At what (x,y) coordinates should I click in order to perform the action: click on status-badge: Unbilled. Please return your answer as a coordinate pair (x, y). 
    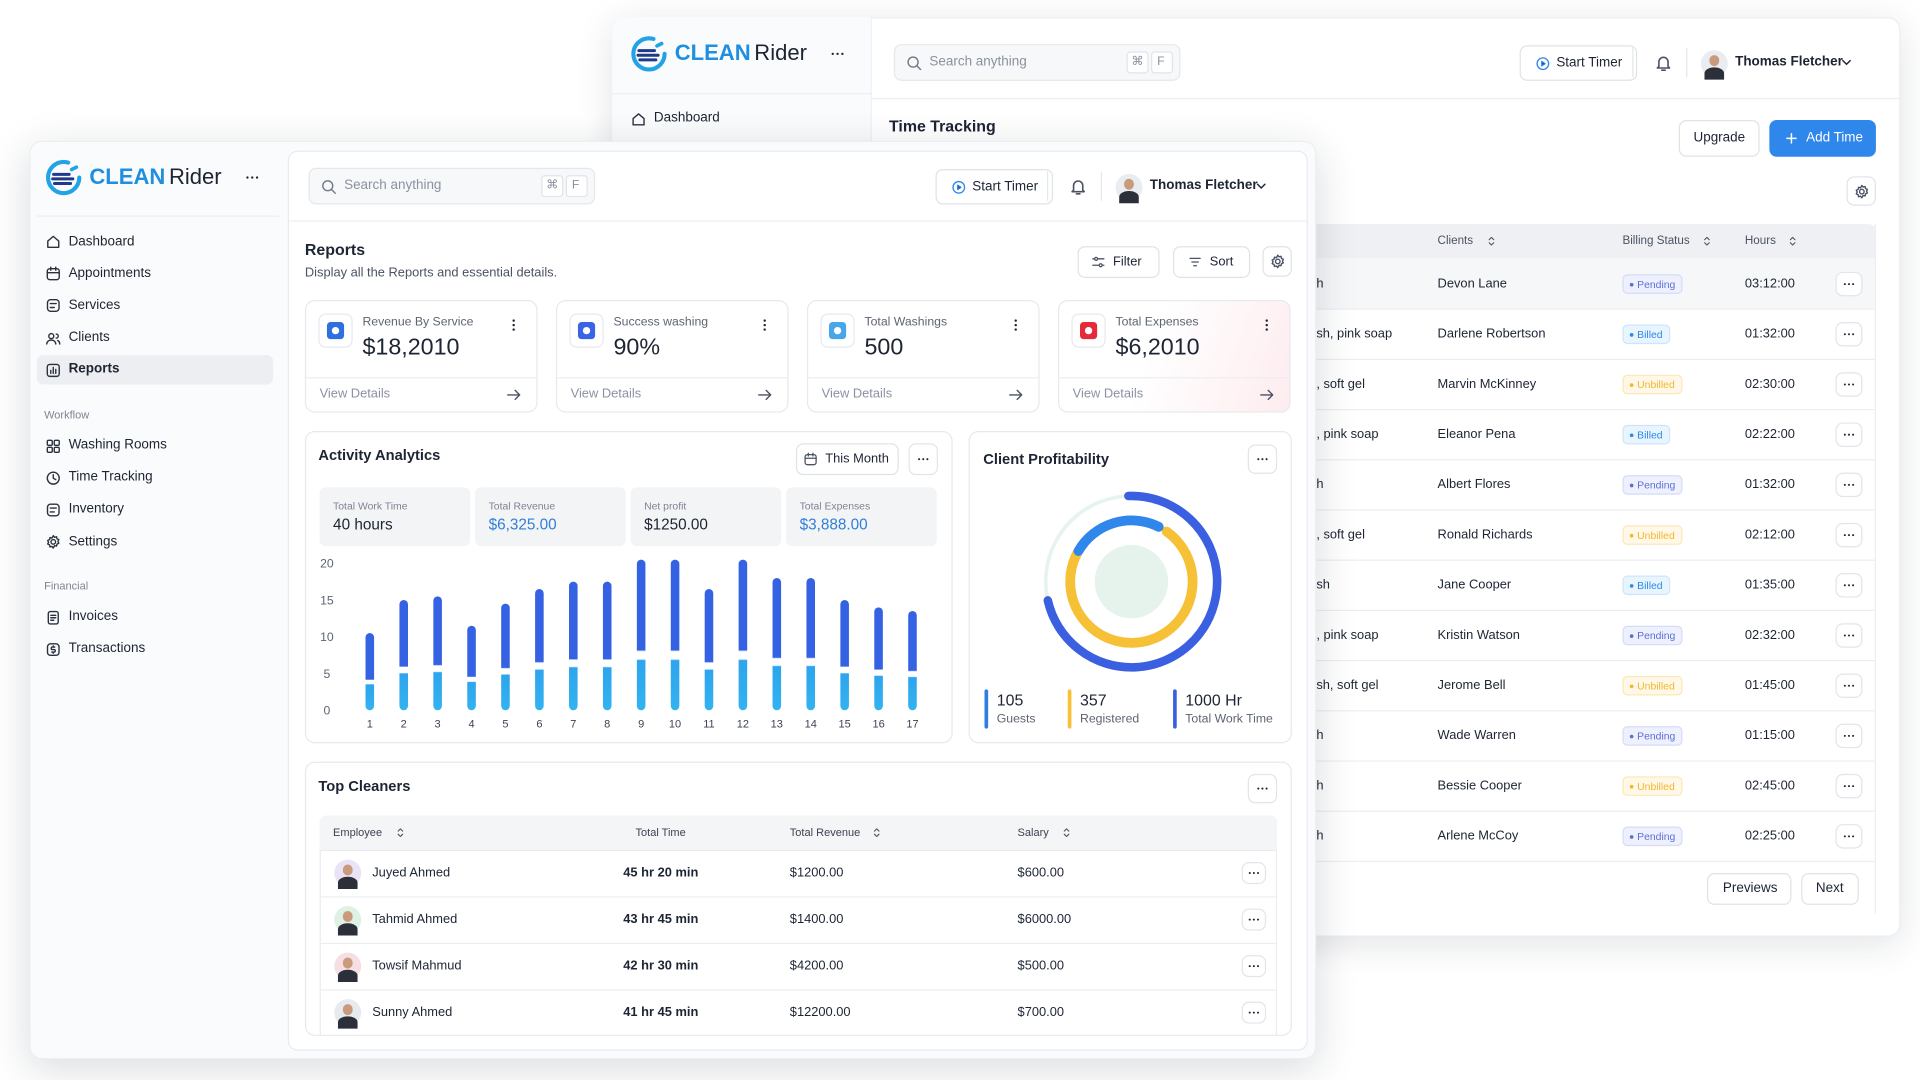
    Looking at the image, I should click on (1652, 786).